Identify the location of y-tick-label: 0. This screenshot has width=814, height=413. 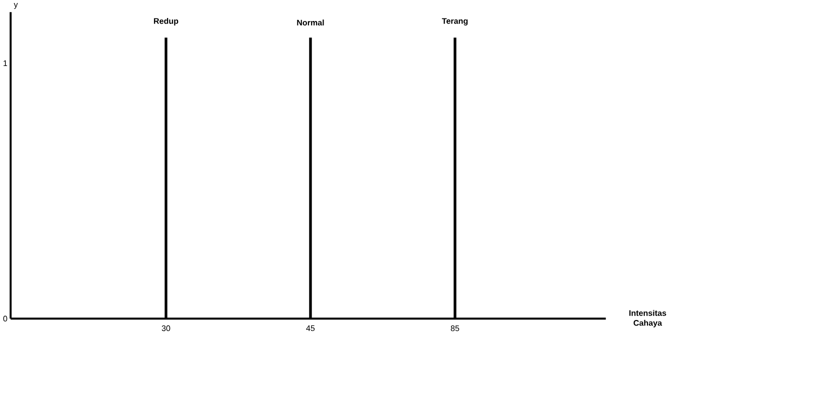
(5, 319).